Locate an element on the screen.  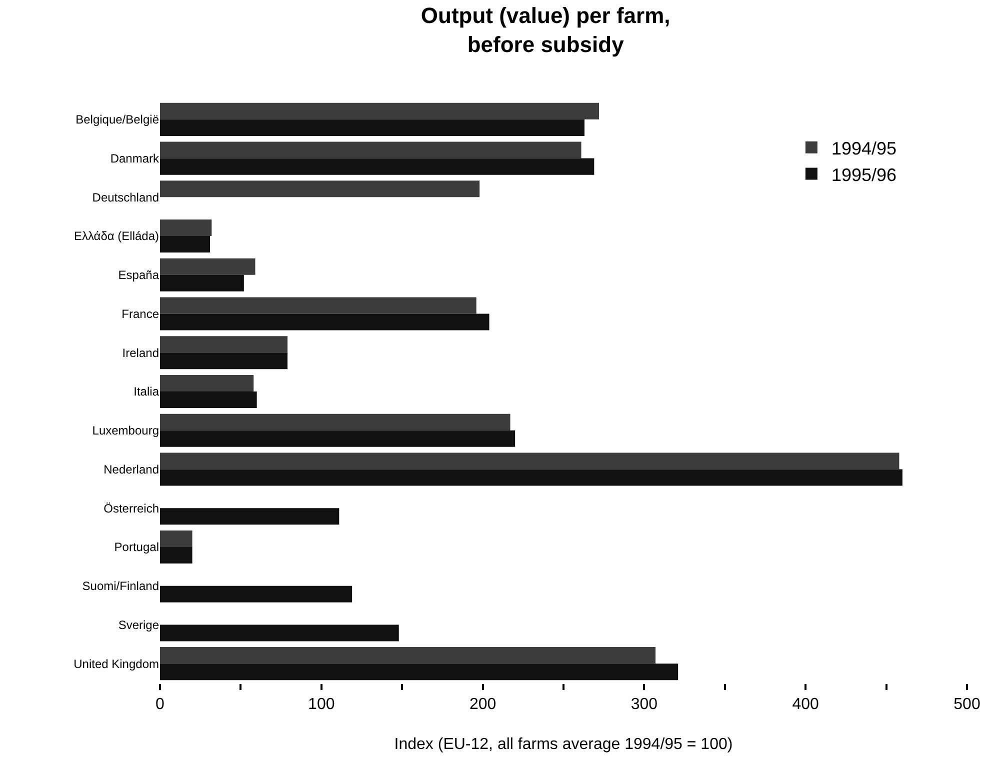
y-tick-label: Ireland is located at coordinates (140, 353).